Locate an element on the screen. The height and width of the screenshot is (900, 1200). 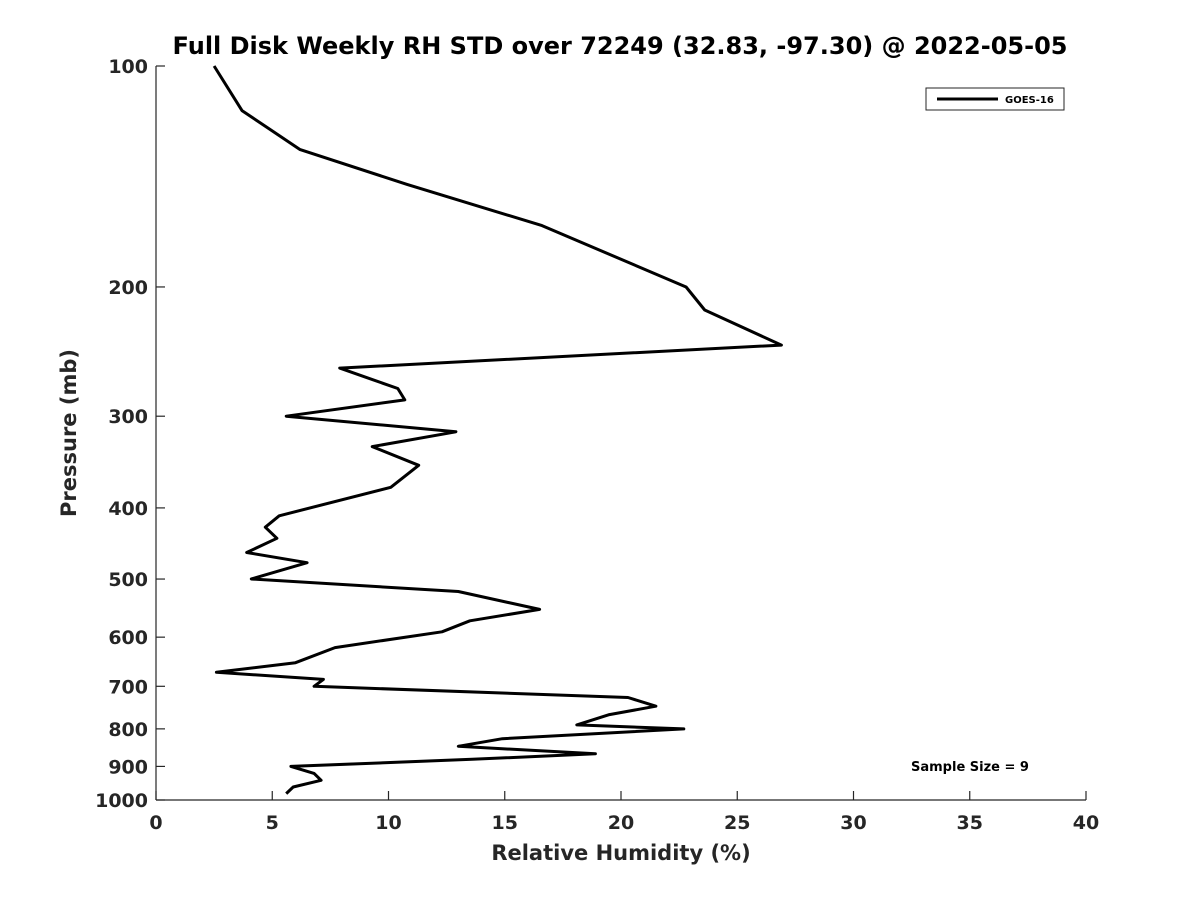
x-tick-label: 5 is located at coordinates (272, 823).